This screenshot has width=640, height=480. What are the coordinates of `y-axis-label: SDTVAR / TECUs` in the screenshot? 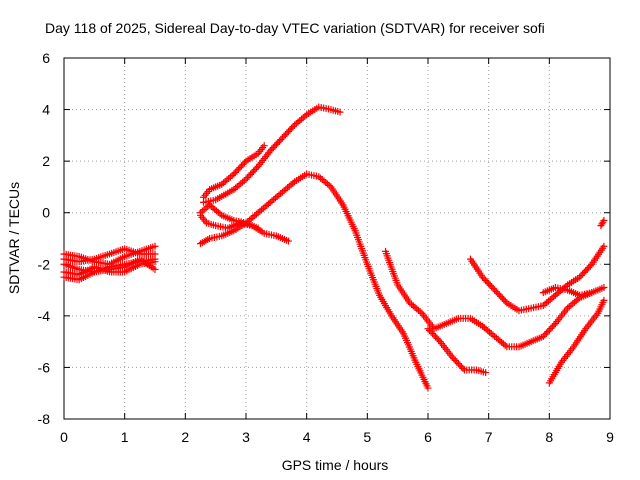 It's located at (14, 238).